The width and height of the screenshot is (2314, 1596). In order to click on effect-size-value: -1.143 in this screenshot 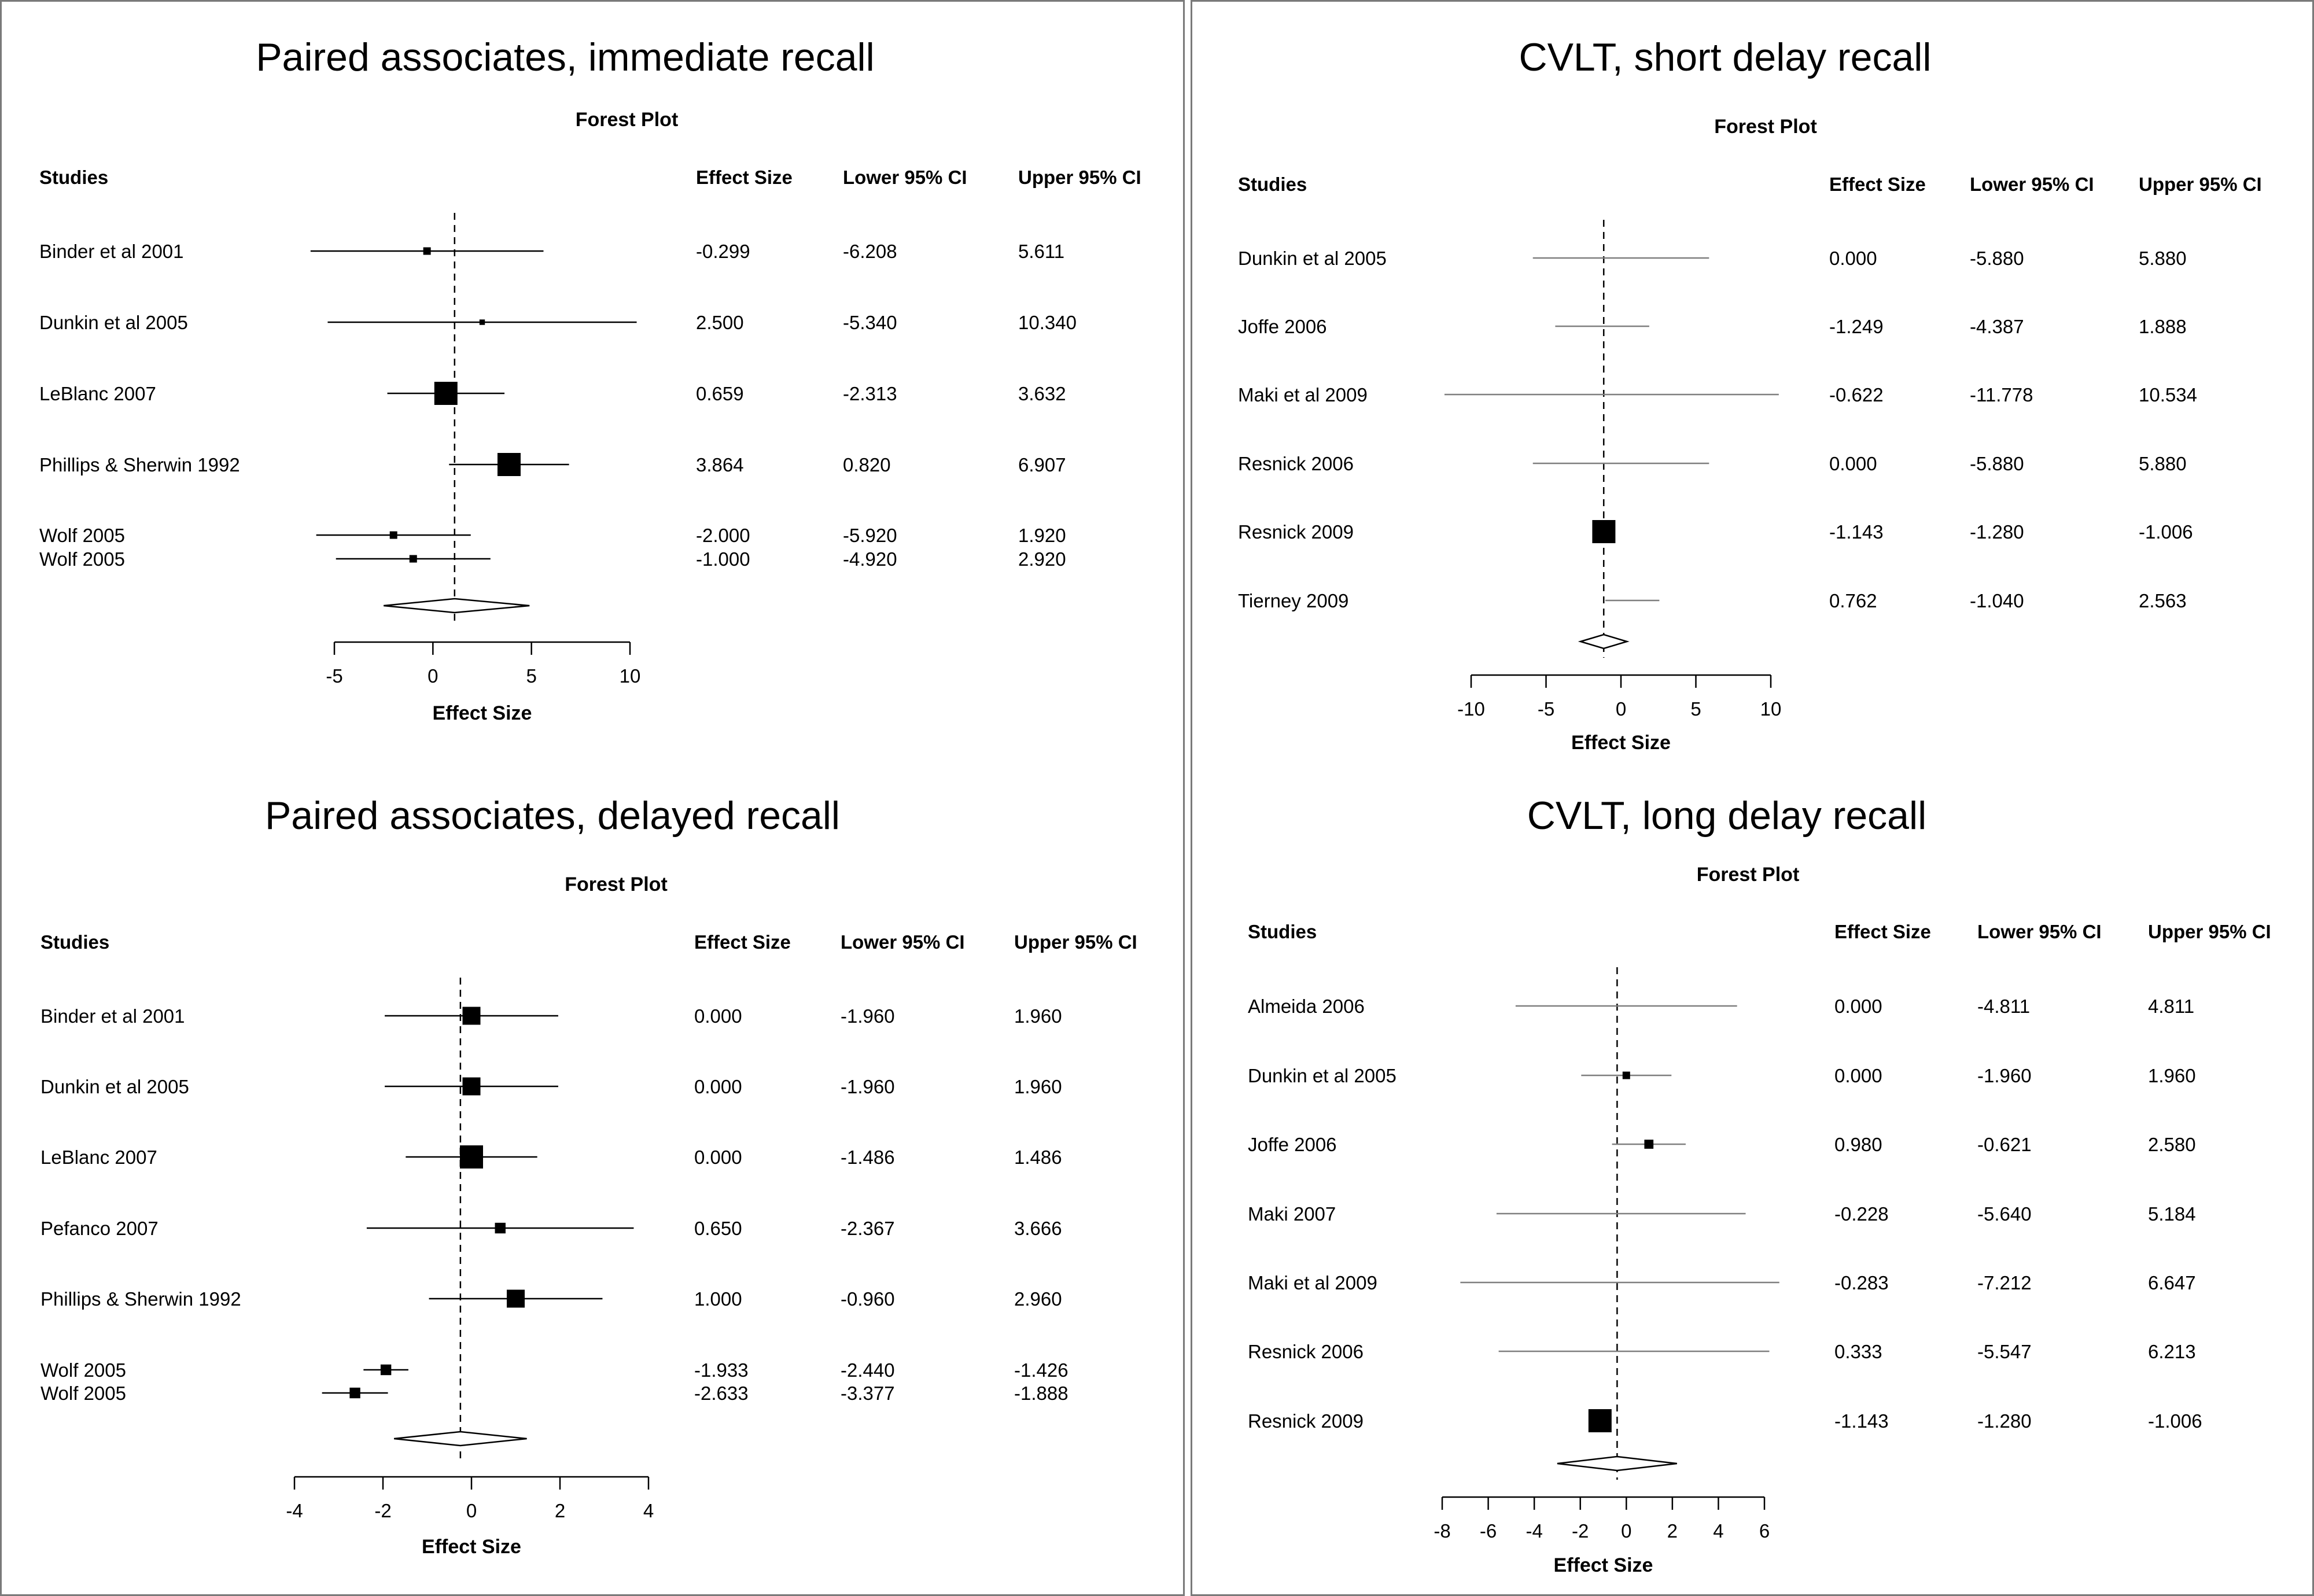, I will do `click(1861, 1421)`.